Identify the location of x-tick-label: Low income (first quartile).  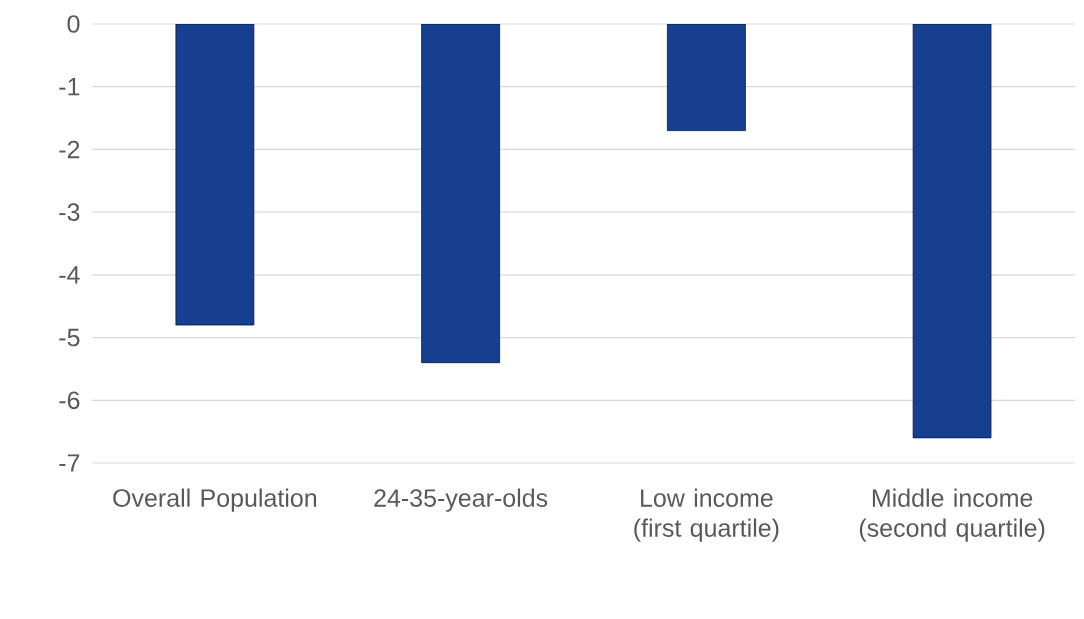
(706, 515).